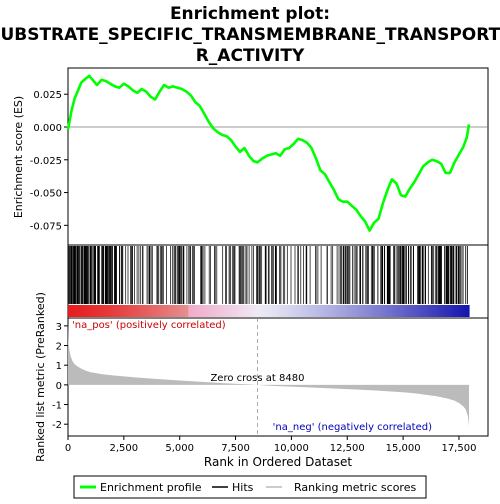 The height and width of the screenshot is (504, 500). What do you see at coordinates (124, 448) in the screenshot?
I see `x-tick-label: 2,500` at bounding box center [124, 448].